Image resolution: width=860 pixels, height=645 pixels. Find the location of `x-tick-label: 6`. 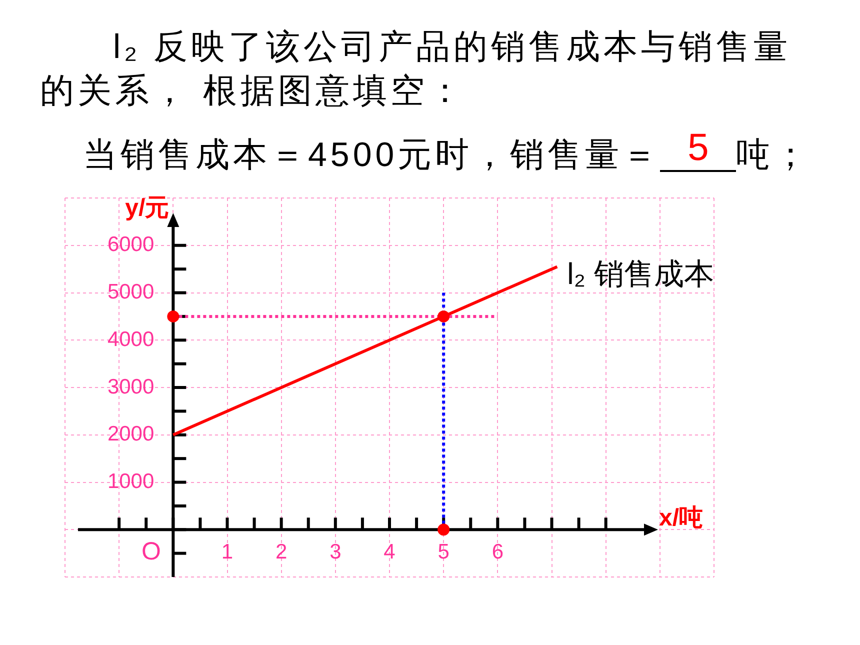

x-tick-label: 6 is located at coordinates (498, 552).